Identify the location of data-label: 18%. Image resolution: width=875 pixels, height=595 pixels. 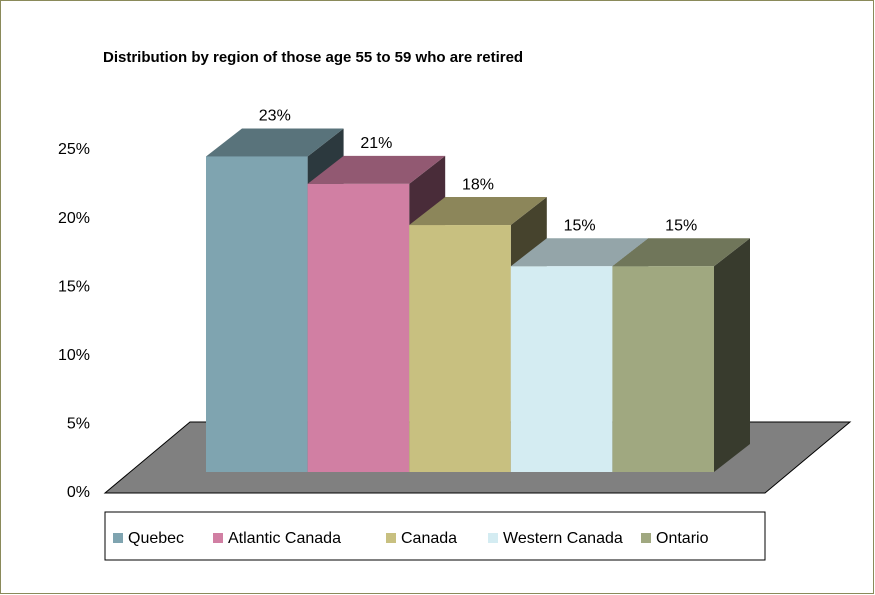
(478, 184).